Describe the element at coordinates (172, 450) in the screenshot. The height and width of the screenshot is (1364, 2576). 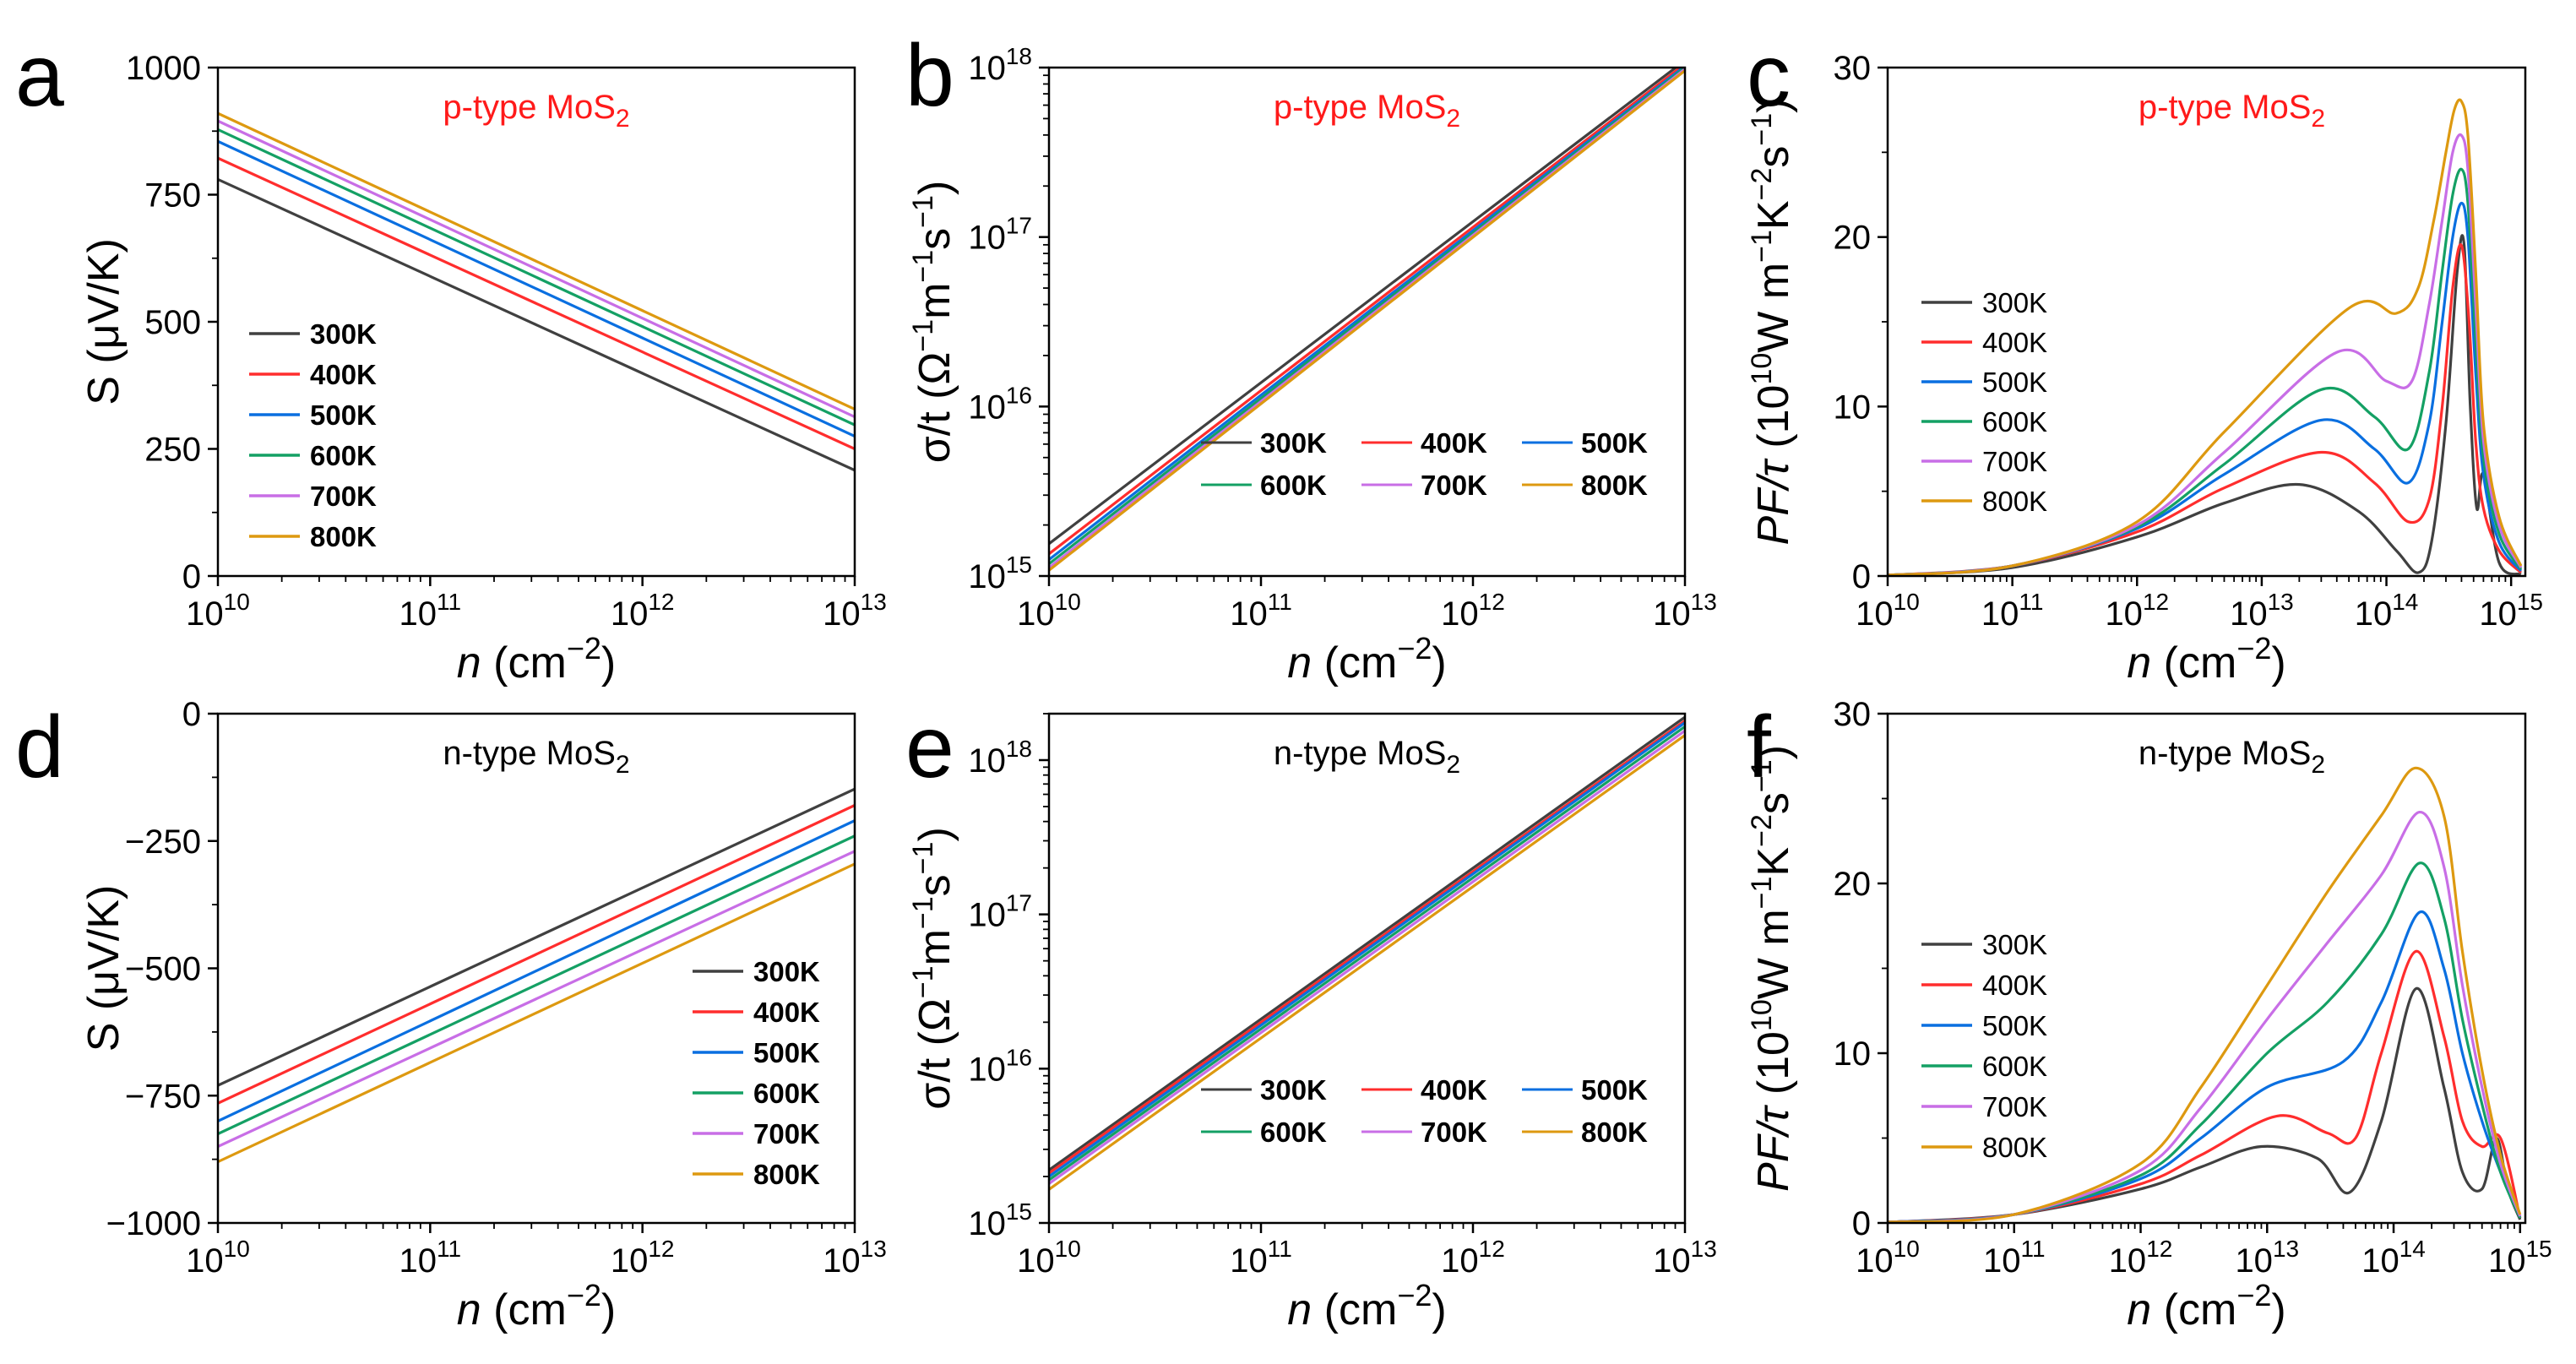
I see `y-tick-label: 250` at that location.